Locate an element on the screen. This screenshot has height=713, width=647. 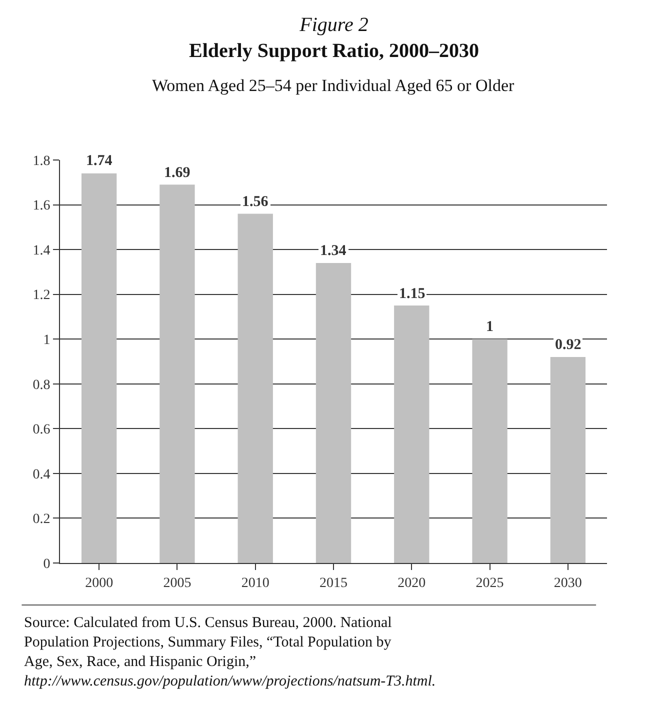
y-tick-label: 1.2 is located at coordinates (41, 296).